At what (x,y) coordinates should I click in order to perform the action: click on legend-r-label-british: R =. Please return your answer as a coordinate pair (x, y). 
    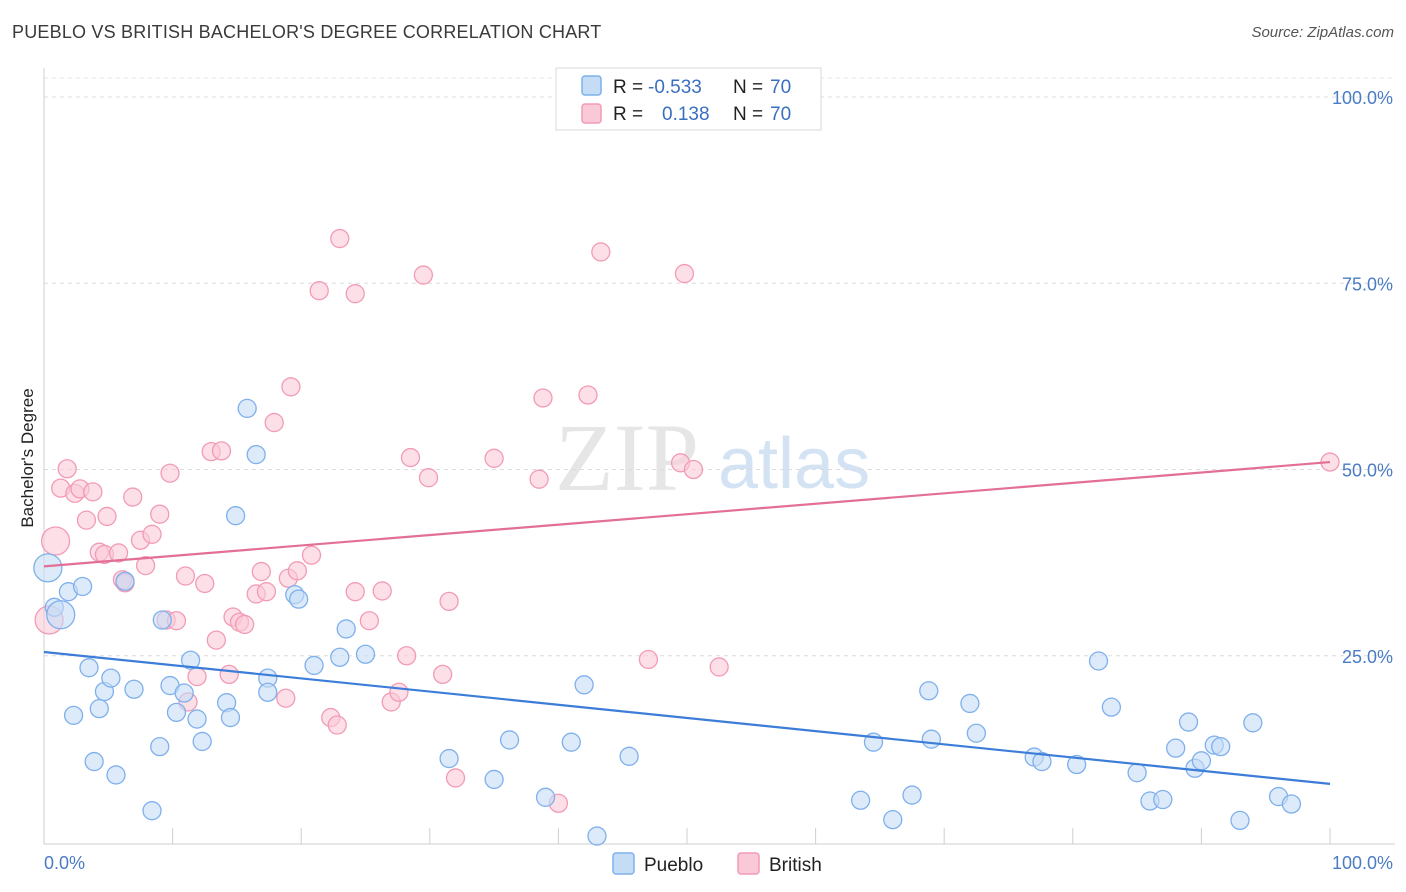
    Looking at the image, I should click on (628, 114).